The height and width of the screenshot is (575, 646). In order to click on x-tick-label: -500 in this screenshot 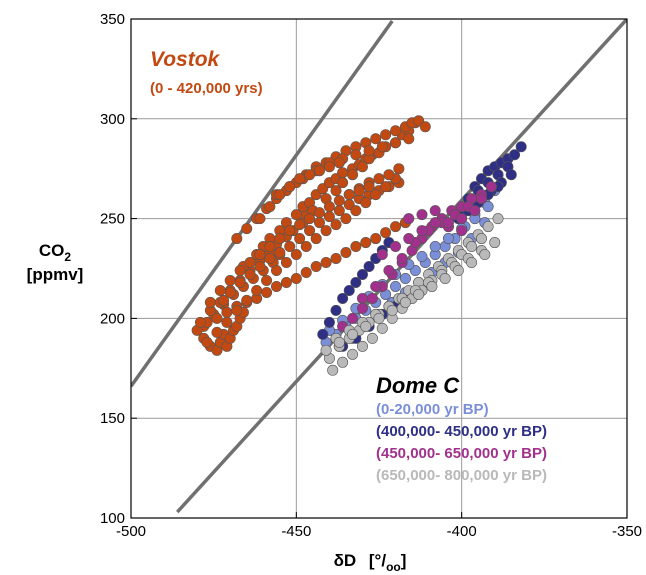, I will do `click(131, 531)`.